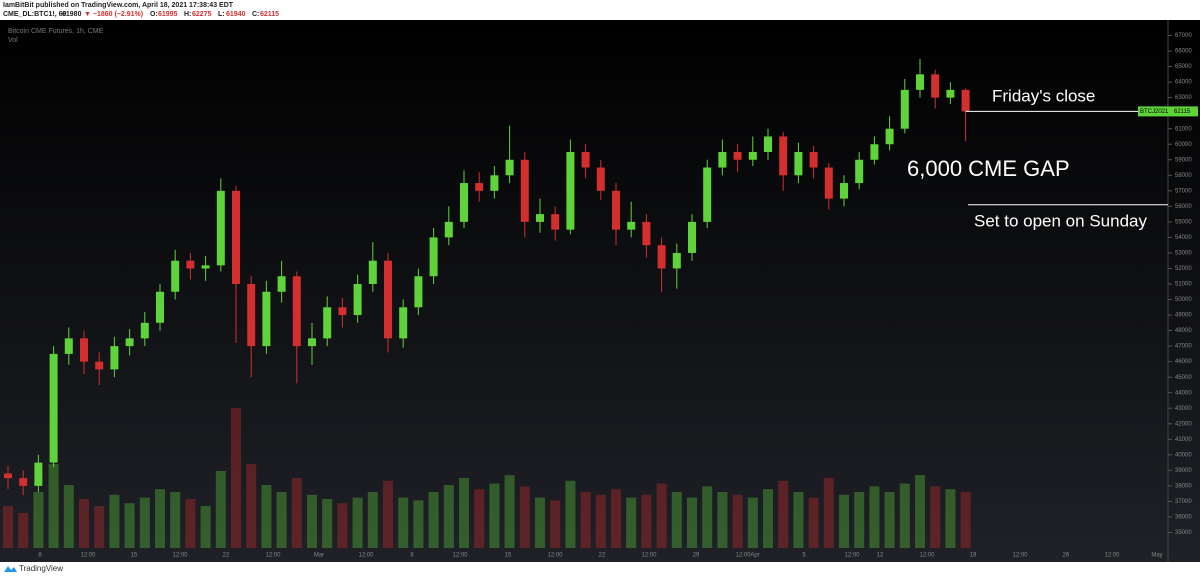 The height and width of the screenshot is (581, 1200). I want to click on x-tick-label: 29, so click(696, 556).